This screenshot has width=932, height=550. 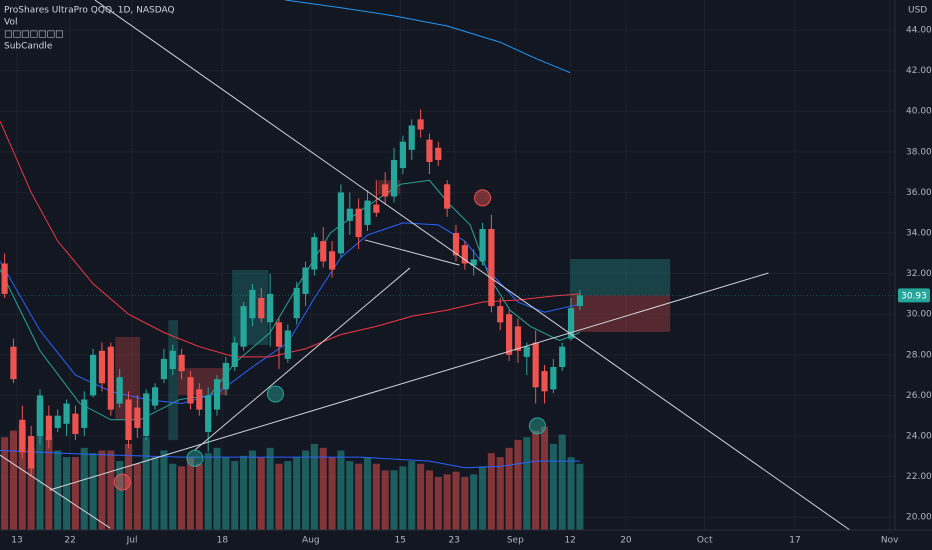 What do you see at coordinates (28, 47) in the screenshot?
I see `legend-item: SubCandle` at bounding box center [28, 47].